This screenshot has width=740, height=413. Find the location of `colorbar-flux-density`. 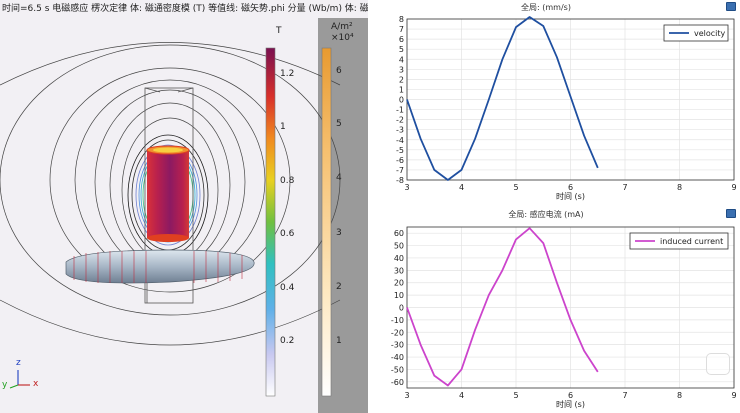

colorbar-flux-density is located at coordinates (270, 222).